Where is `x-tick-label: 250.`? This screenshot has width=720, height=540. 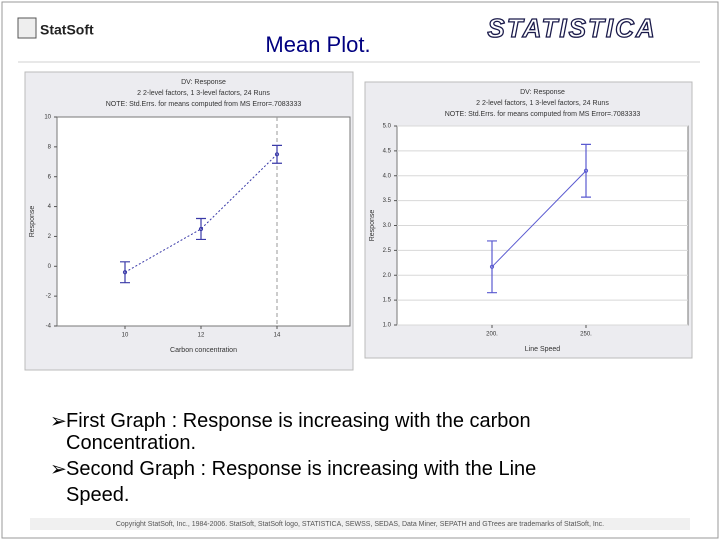
x-tick-label: 250. is located at coordinates (586, 335).